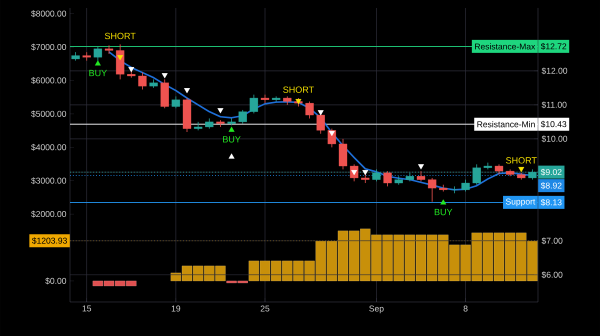 The height and width of the screenshot is (336, 600). What do you see at coordinates (552, 274) in the screenshot?
I see `y2-tick-label: $6.00` at bounding box center [552, 274].